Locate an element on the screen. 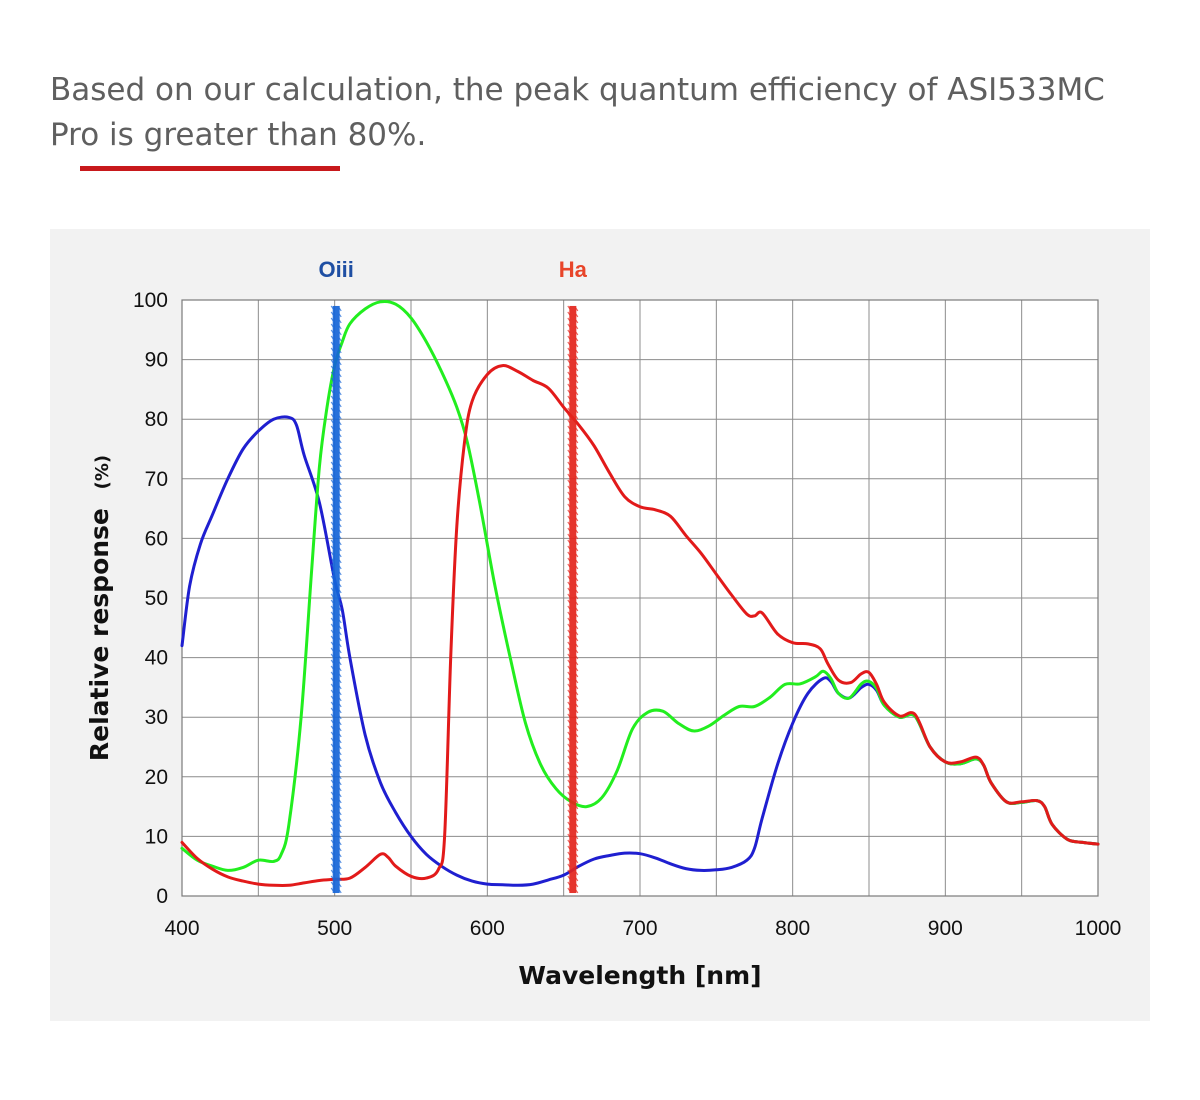  y-tick-label: 20 is located at coordinates (156, 777).